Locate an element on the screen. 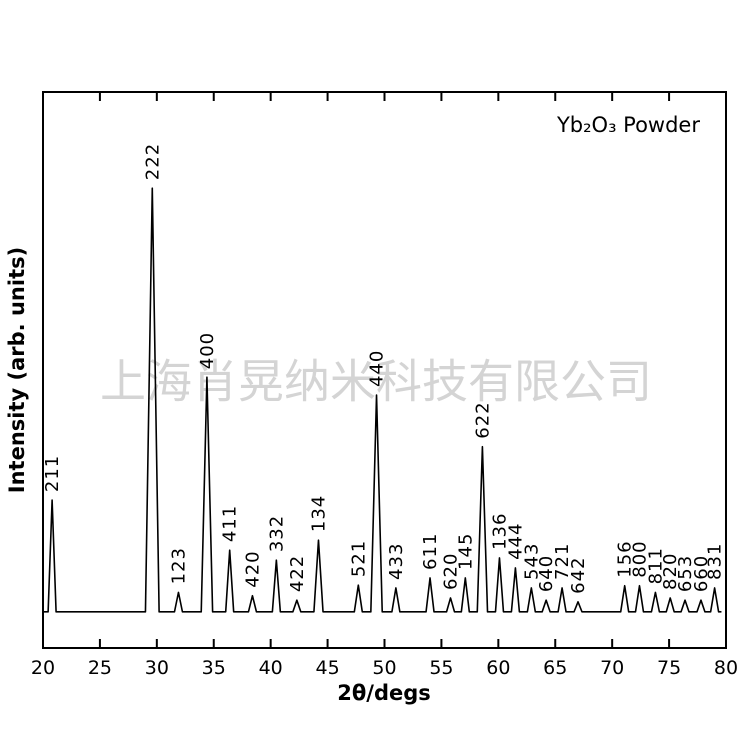 This screenshot has width=750, height=750. x-tick-label: 40 is located at coordinates (271, 668).